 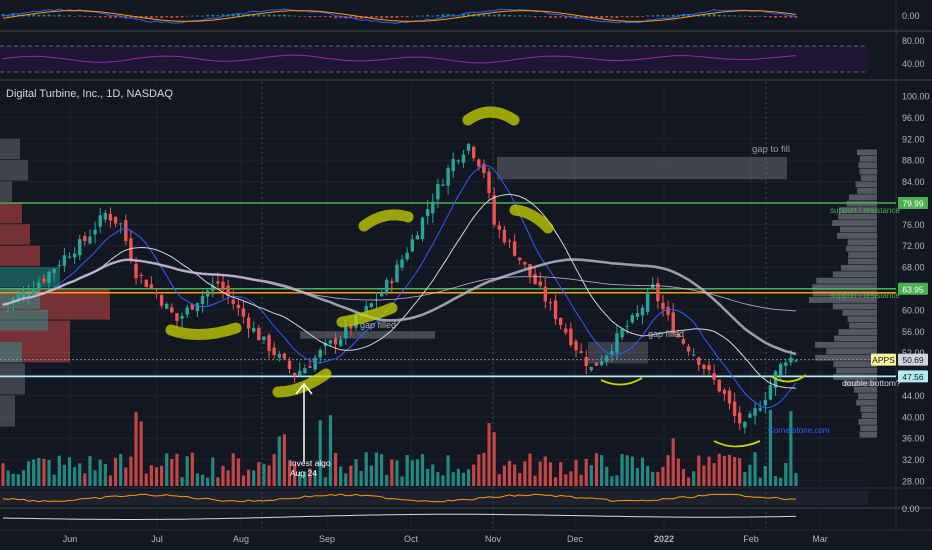 What do you see at coordinates (411, 539) in the screenshot?
I see `time-axis-tick: Oct` at bounding box center [411, 539].